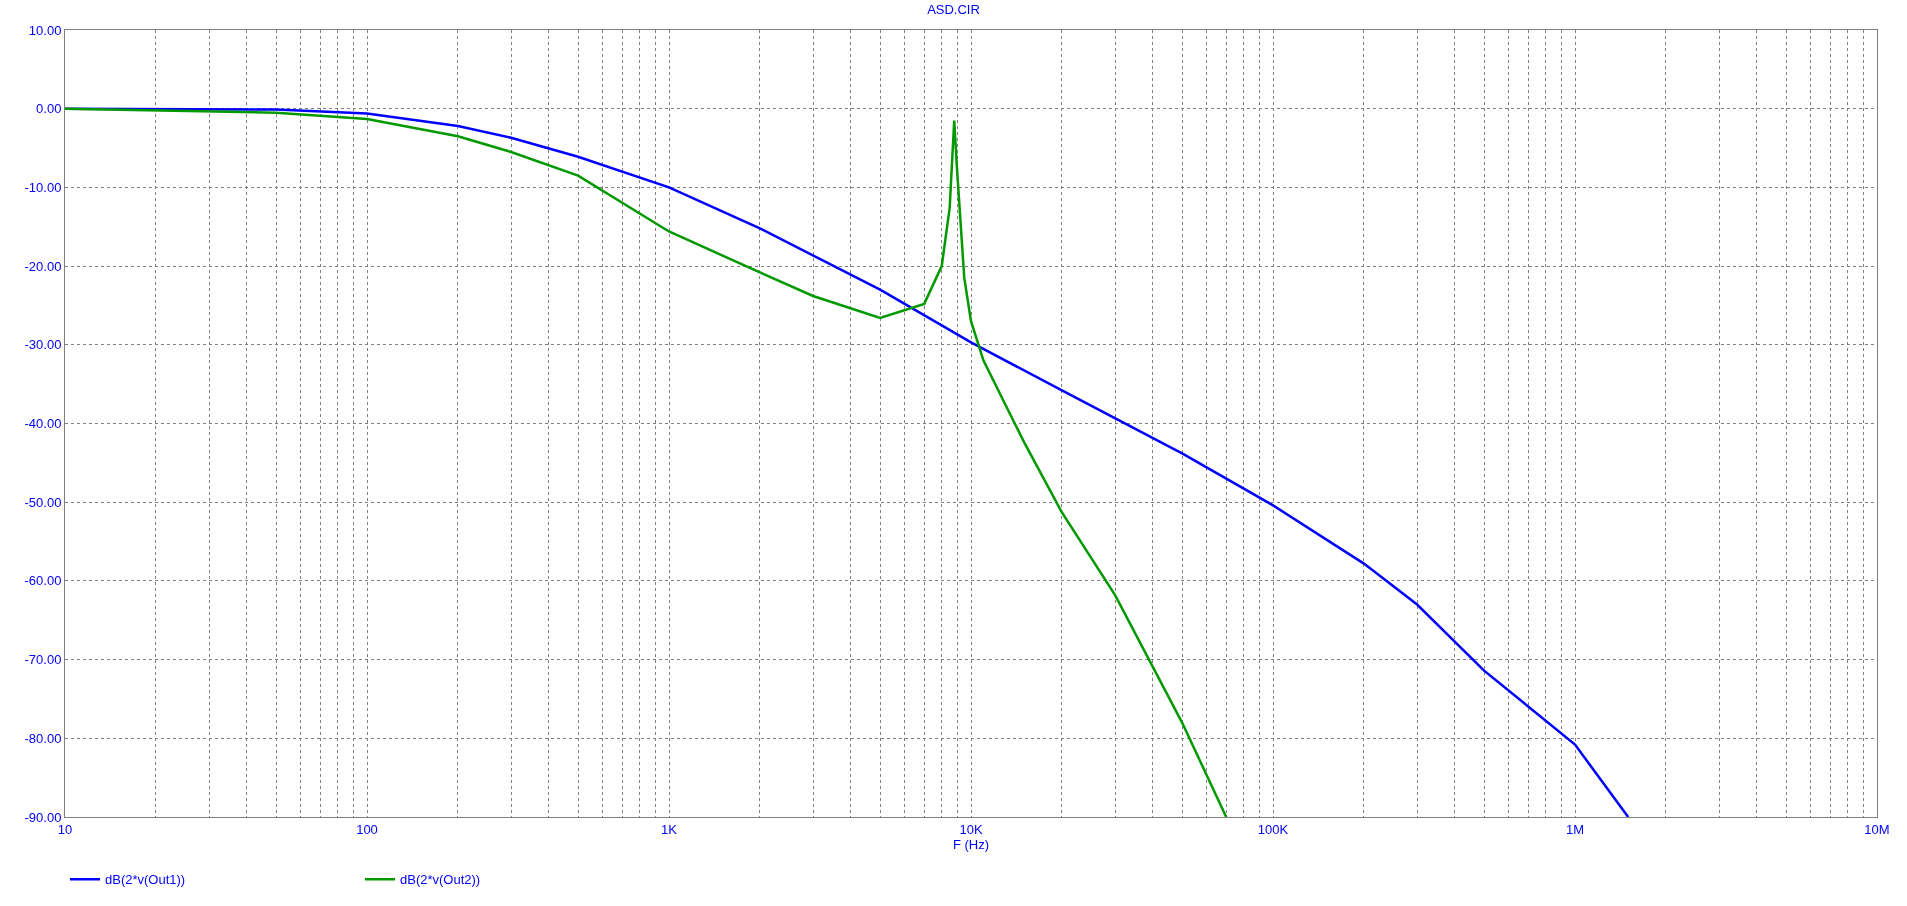 The height and width of the screenshot is (906, 1907). I want to click on x-tick-label: 1K, so click(669, 829).